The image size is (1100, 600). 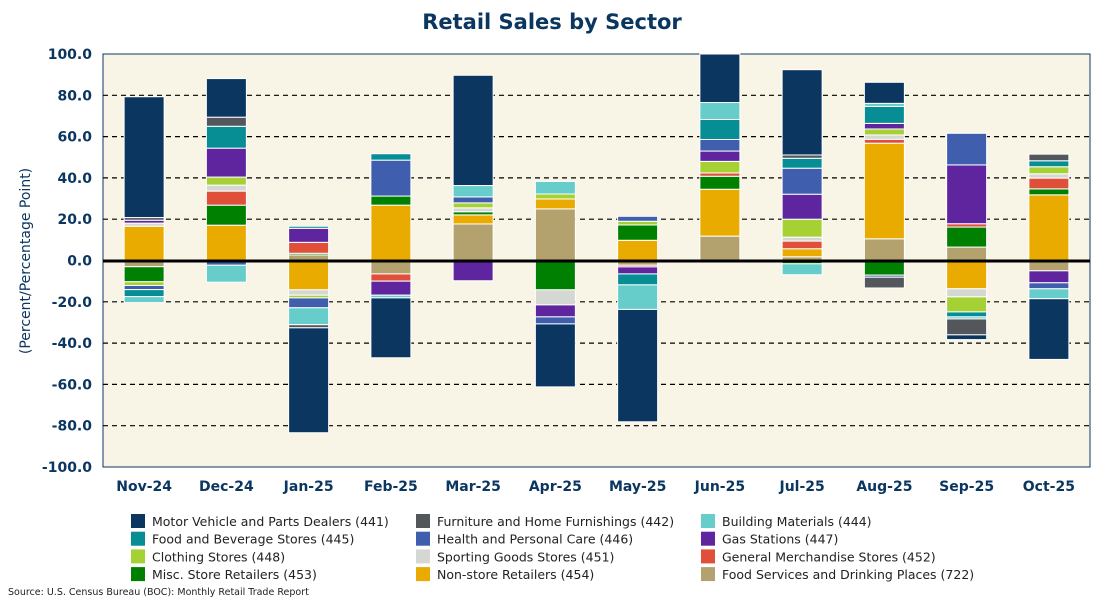 I want to click on legend-item: Food and Beverage Stores (445), so click(x=242, y=539).